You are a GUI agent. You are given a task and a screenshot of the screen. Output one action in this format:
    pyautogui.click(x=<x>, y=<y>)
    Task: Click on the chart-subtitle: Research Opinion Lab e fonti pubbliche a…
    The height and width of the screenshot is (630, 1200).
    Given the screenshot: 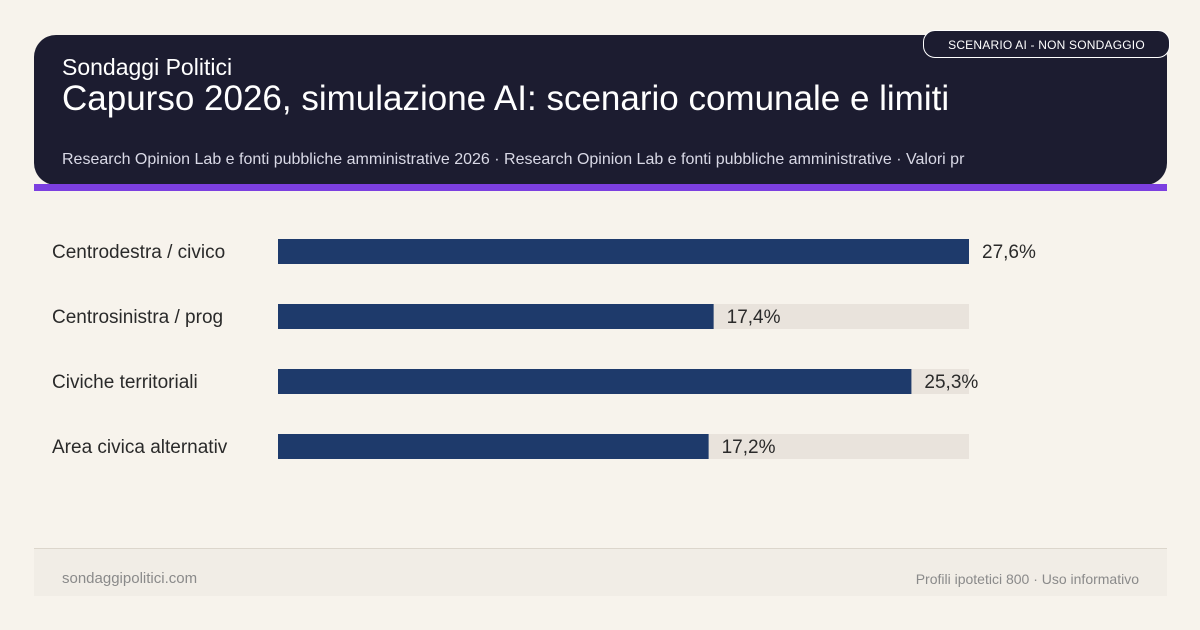 What is the action you would take?
    pyautogui.click(x=513, y=159)
    